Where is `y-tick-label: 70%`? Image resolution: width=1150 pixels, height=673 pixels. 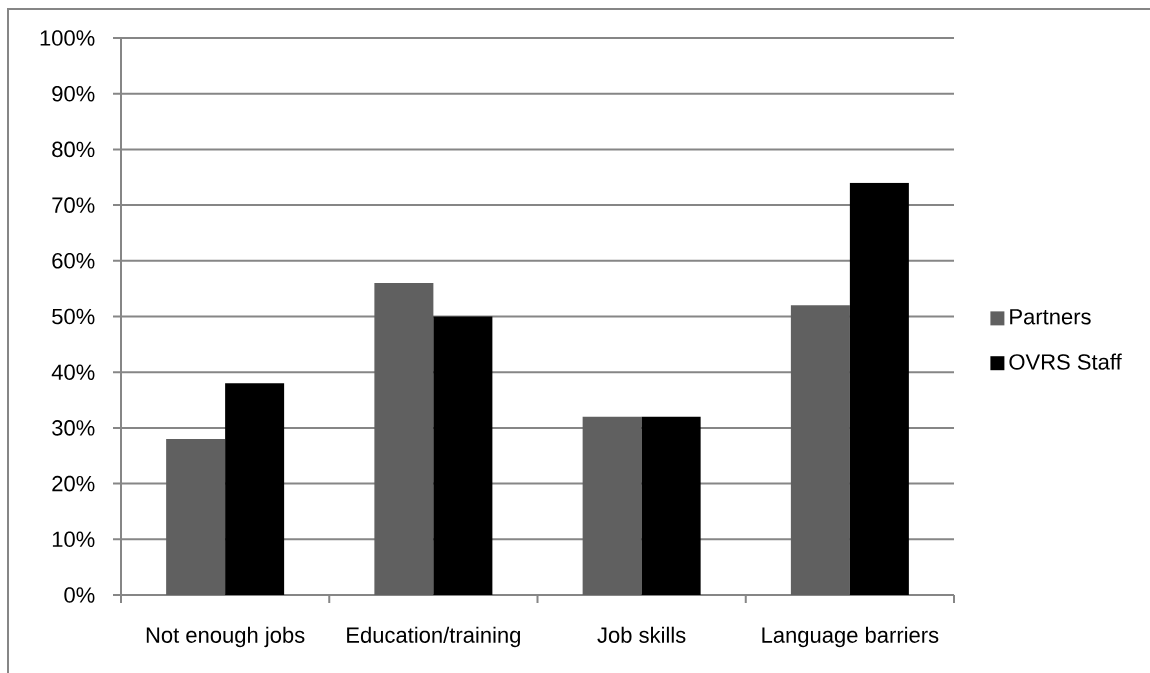
y-tick-label: 70% is located at coordinates (73, 205).